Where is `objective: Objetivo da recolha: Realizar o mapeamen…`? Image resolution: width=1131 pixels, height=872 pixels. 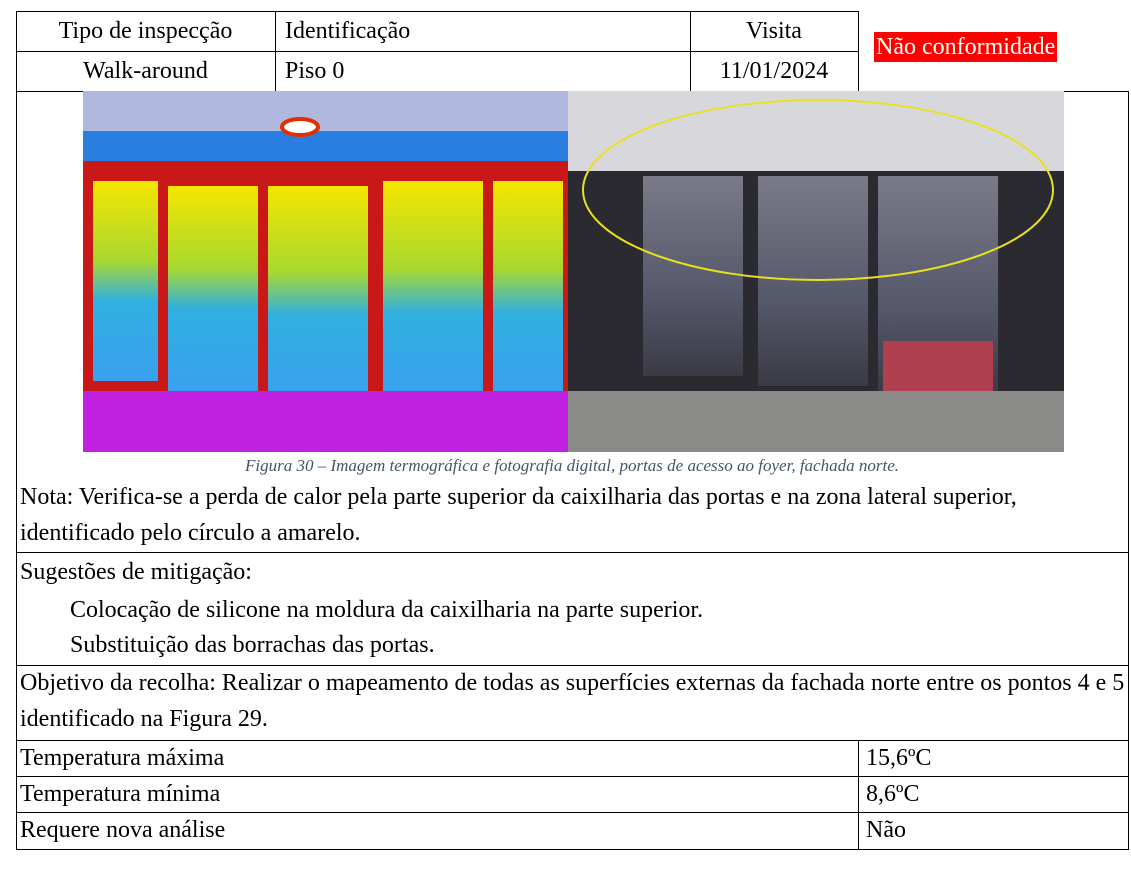
objective: Objetivo da recolha: Realizar o mapeamen… is located at coordinates (572, 701).